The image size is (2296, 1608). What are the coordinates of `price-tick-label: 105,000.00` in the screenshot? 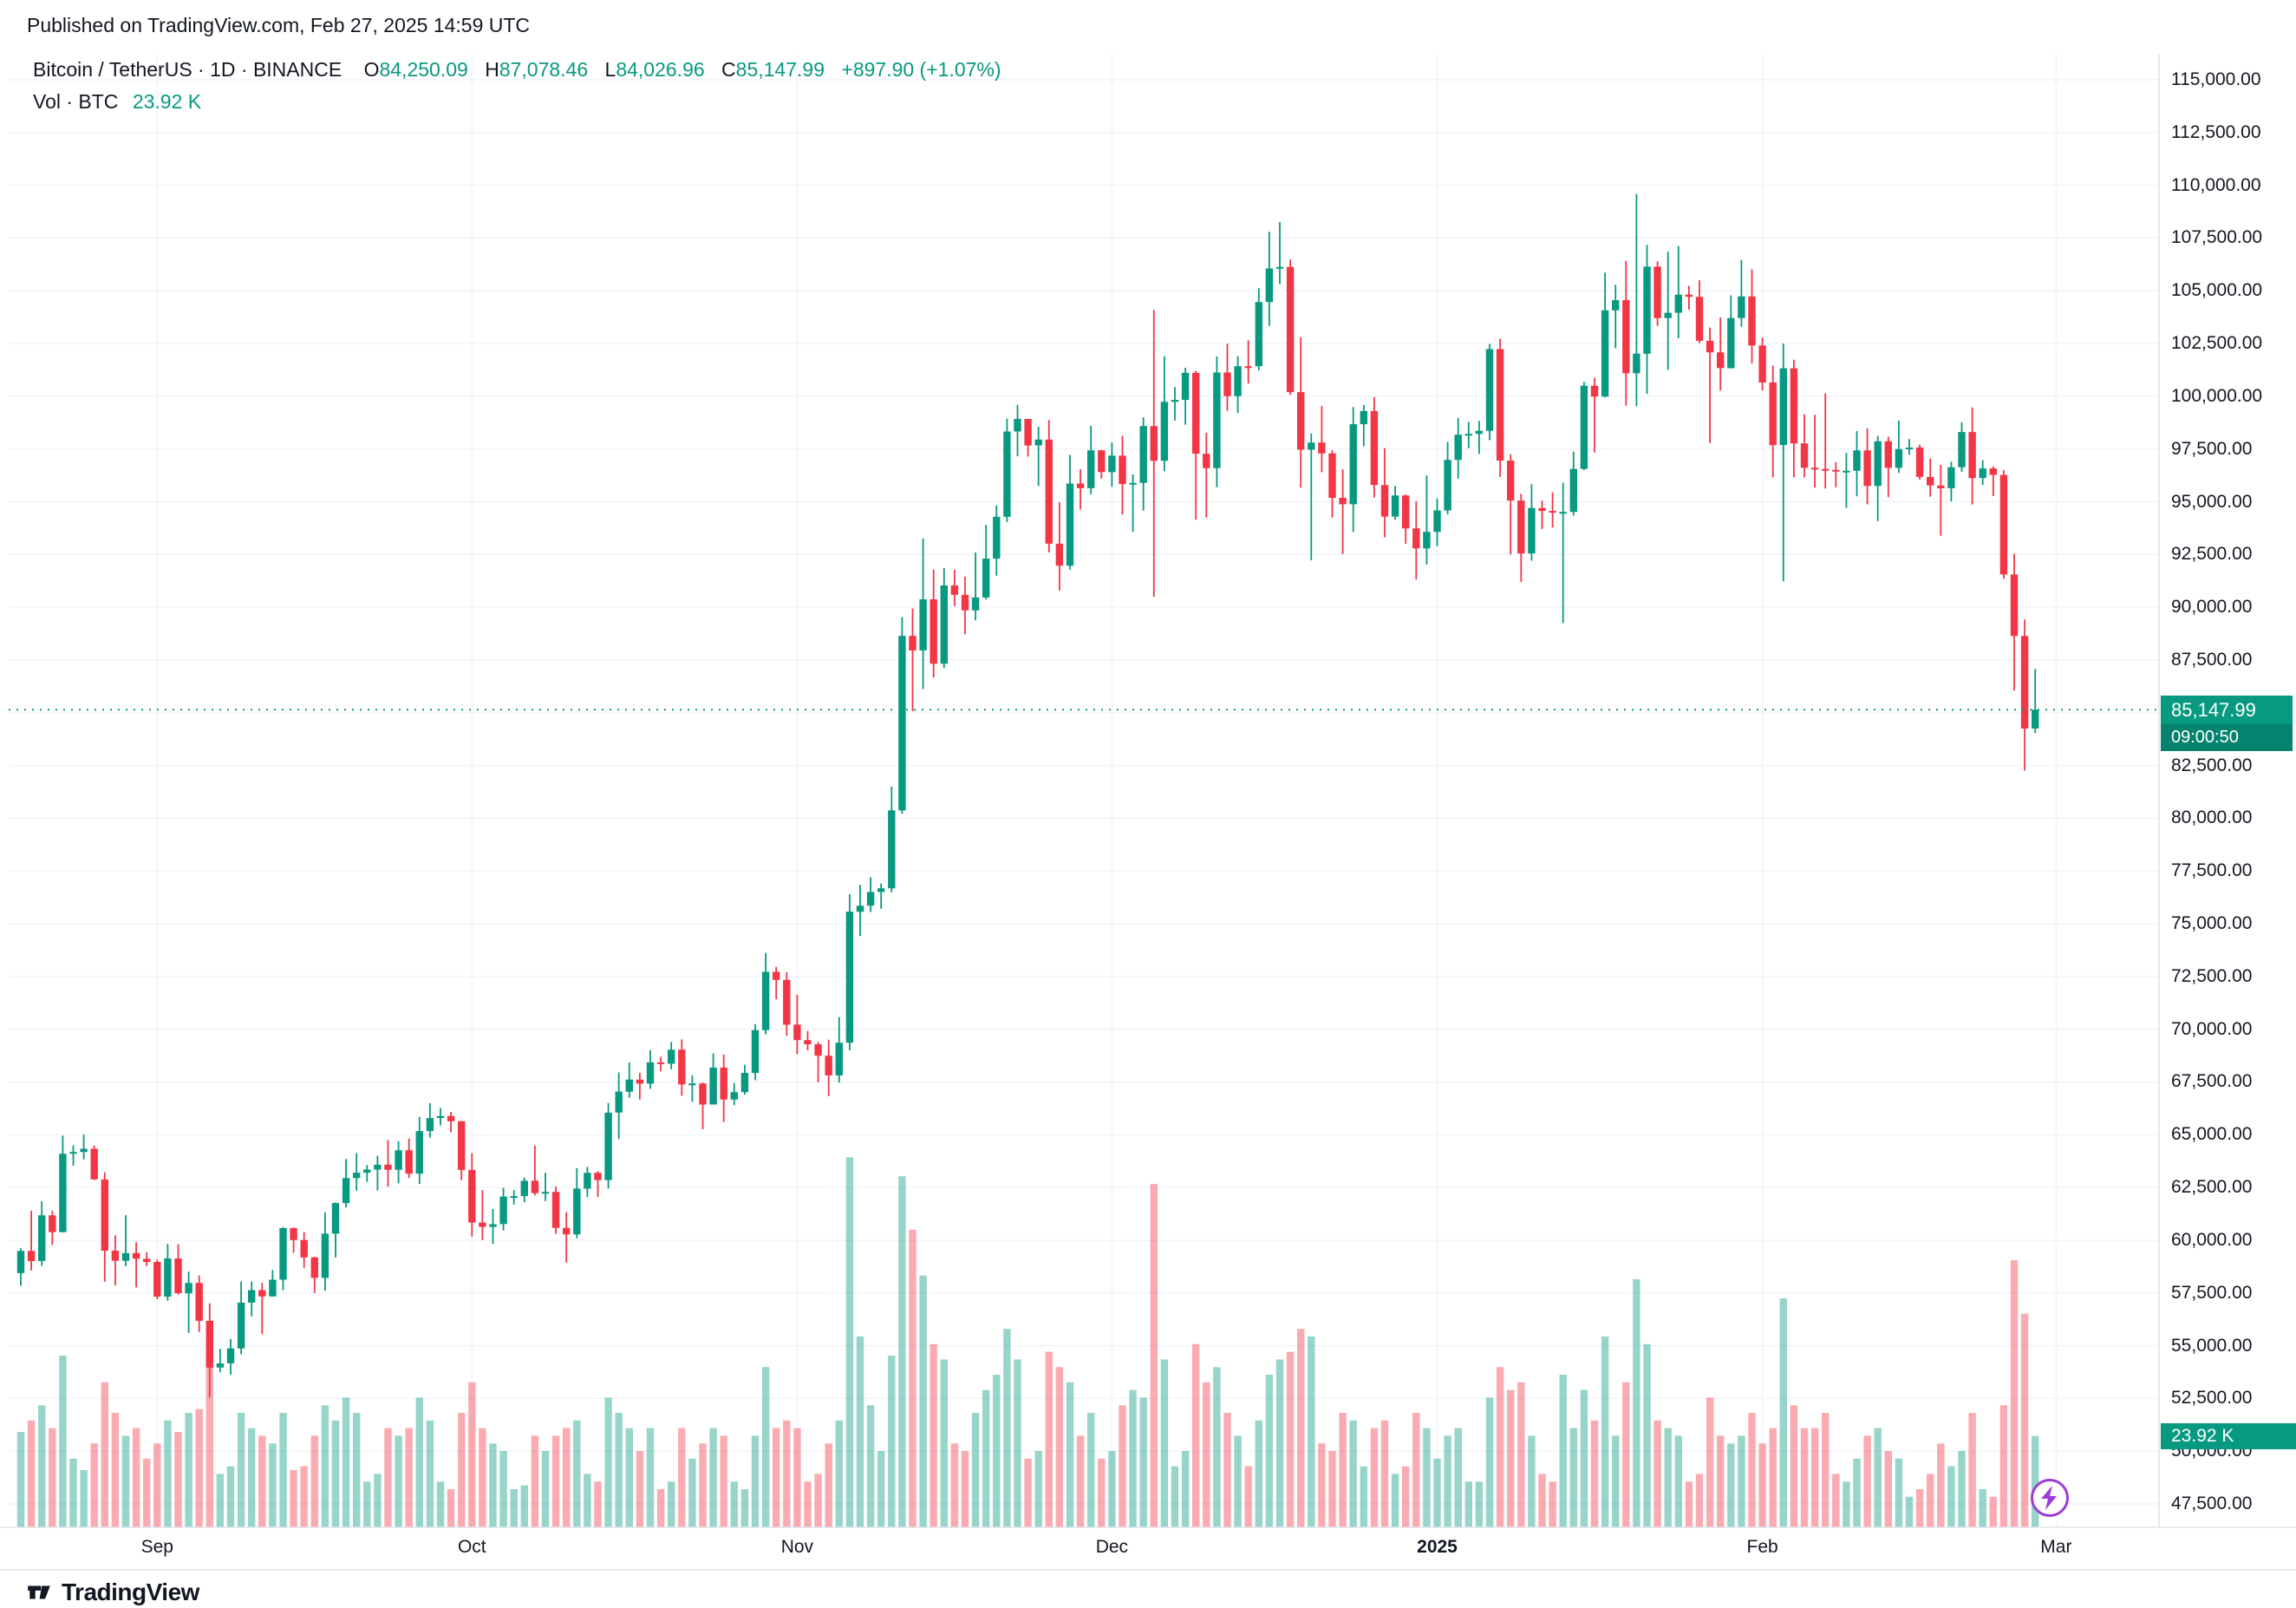 It's located at (2217, 291).